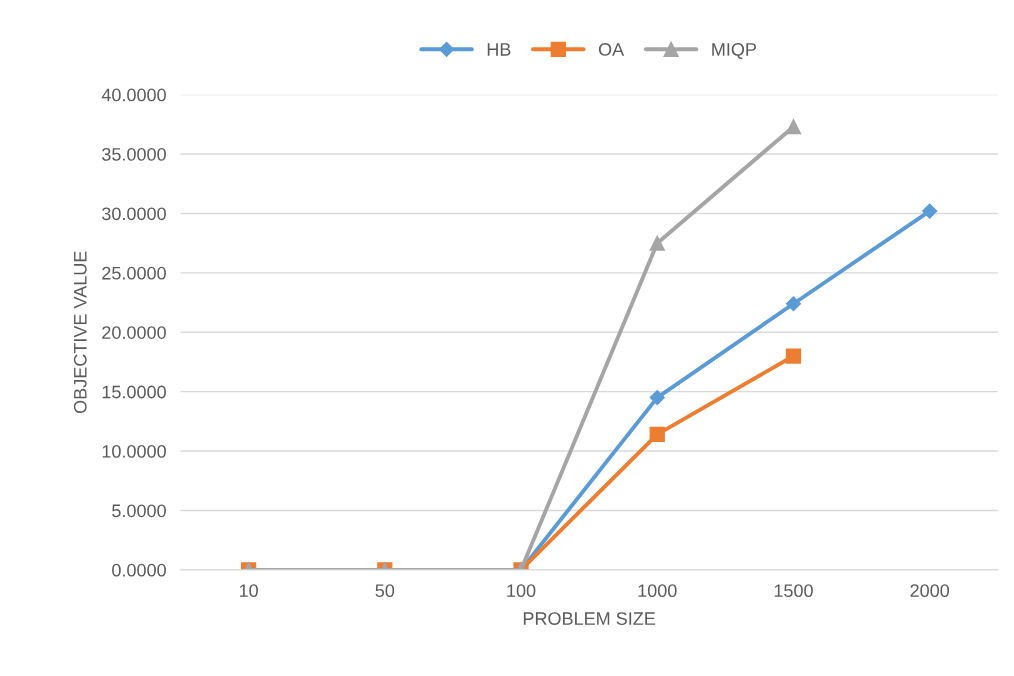  Describe the element at coordinates (139, 511) in the screenshot. I see `y-tick-label: 5.0000` at that location.